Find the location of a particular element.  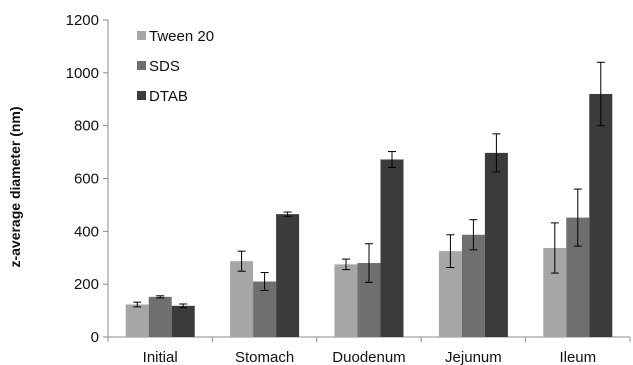

x-category-label: Duodenum is located at coordinates (368, 357).